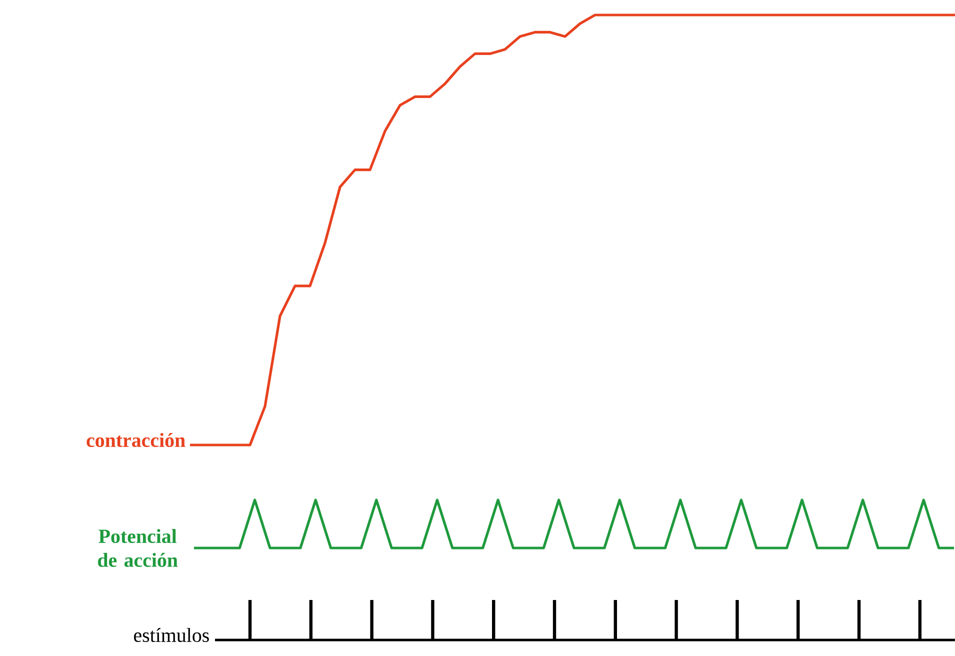  What do you see at coordinates (136, 440) in the screenshot?
I see `series-label: contracción` at bounding box center [136, 440].